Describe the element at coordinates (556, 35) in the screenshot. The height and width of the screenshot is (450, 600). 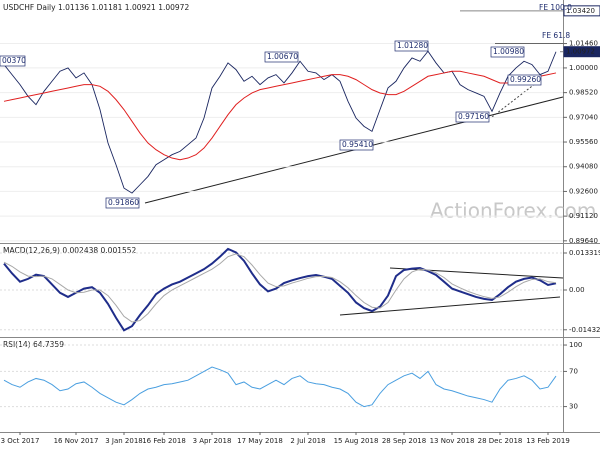
I see `annotation: FE 61.8` at that location.